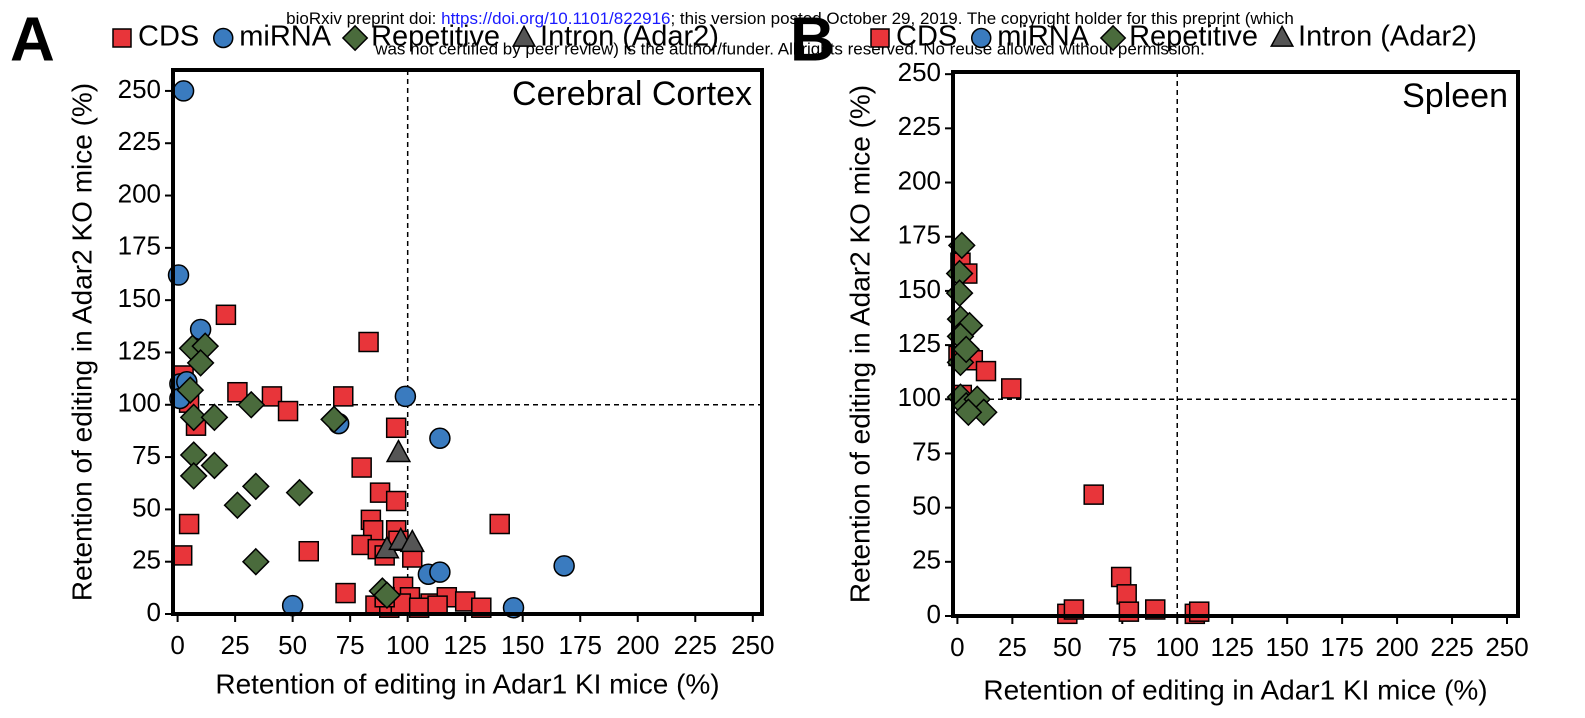 The height and width of the screenshot is (718, 1585). What do you see at coordinates (812, 39) in the screenshot?
I see `panel-label: B` at bounding box center [812, 39].